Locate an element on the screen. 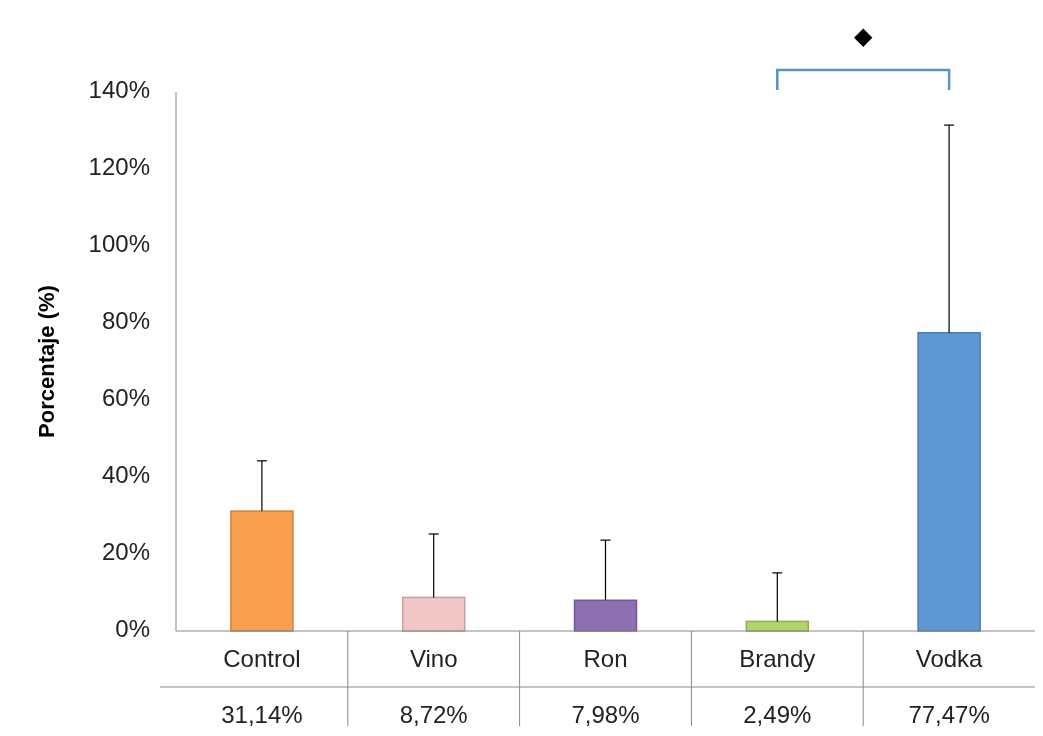 This screenshot has height=736, width=1043. x-tick-label: Control is located at coordinates (262, 659).